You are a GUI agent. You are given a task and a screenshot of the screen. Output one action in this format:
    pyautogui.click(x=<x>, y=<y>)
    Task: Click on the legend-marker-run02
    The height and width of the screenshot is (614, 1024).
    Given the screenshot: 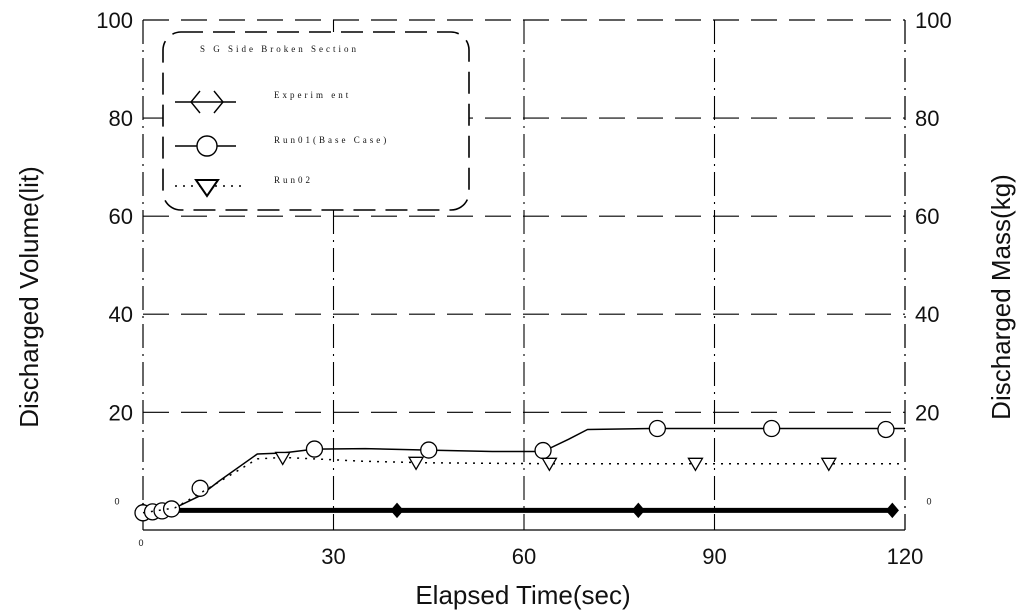 What is the action you would take?
    pyautogui.click(x=207, y=188)
    